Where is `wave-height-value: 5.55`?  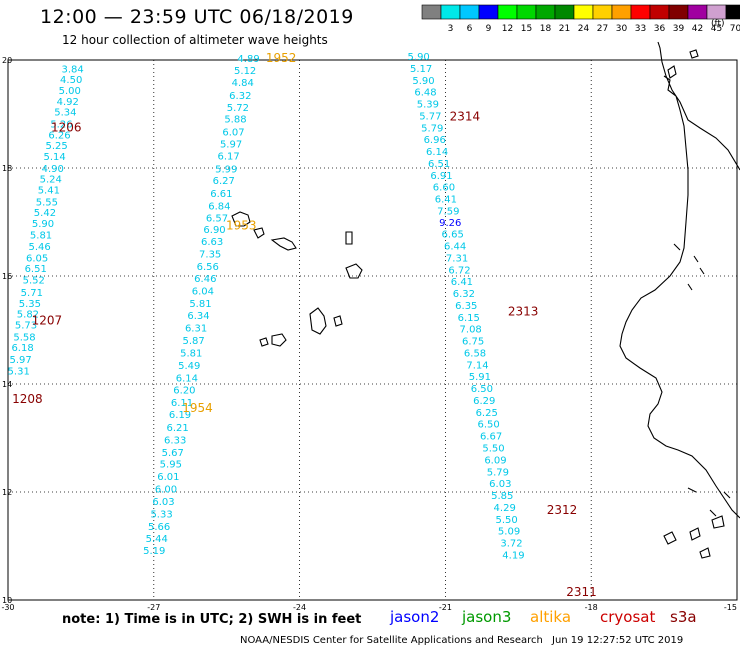 wave-height-value: 5.55 is located at coordinates (47, 202).